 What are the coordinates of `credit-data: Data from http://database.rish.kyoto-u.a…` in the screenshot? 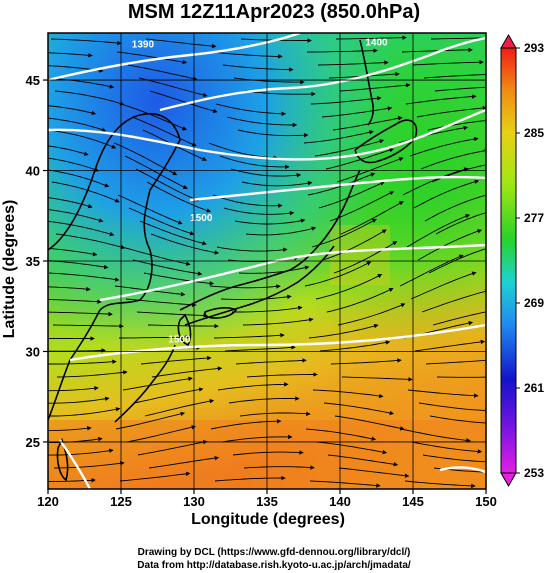 It's located at (274, 565).